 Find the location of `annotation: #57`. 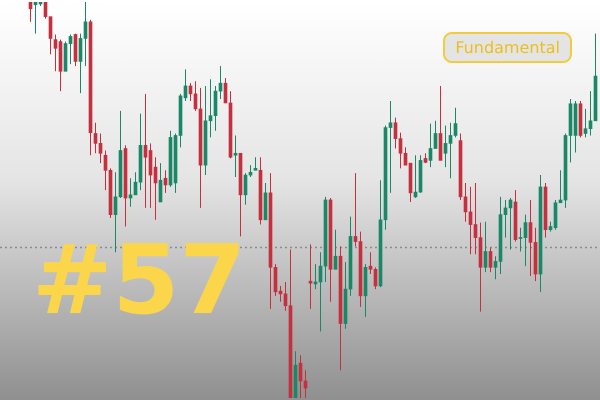

annotation: #57 is located at coordinates (139, 280).